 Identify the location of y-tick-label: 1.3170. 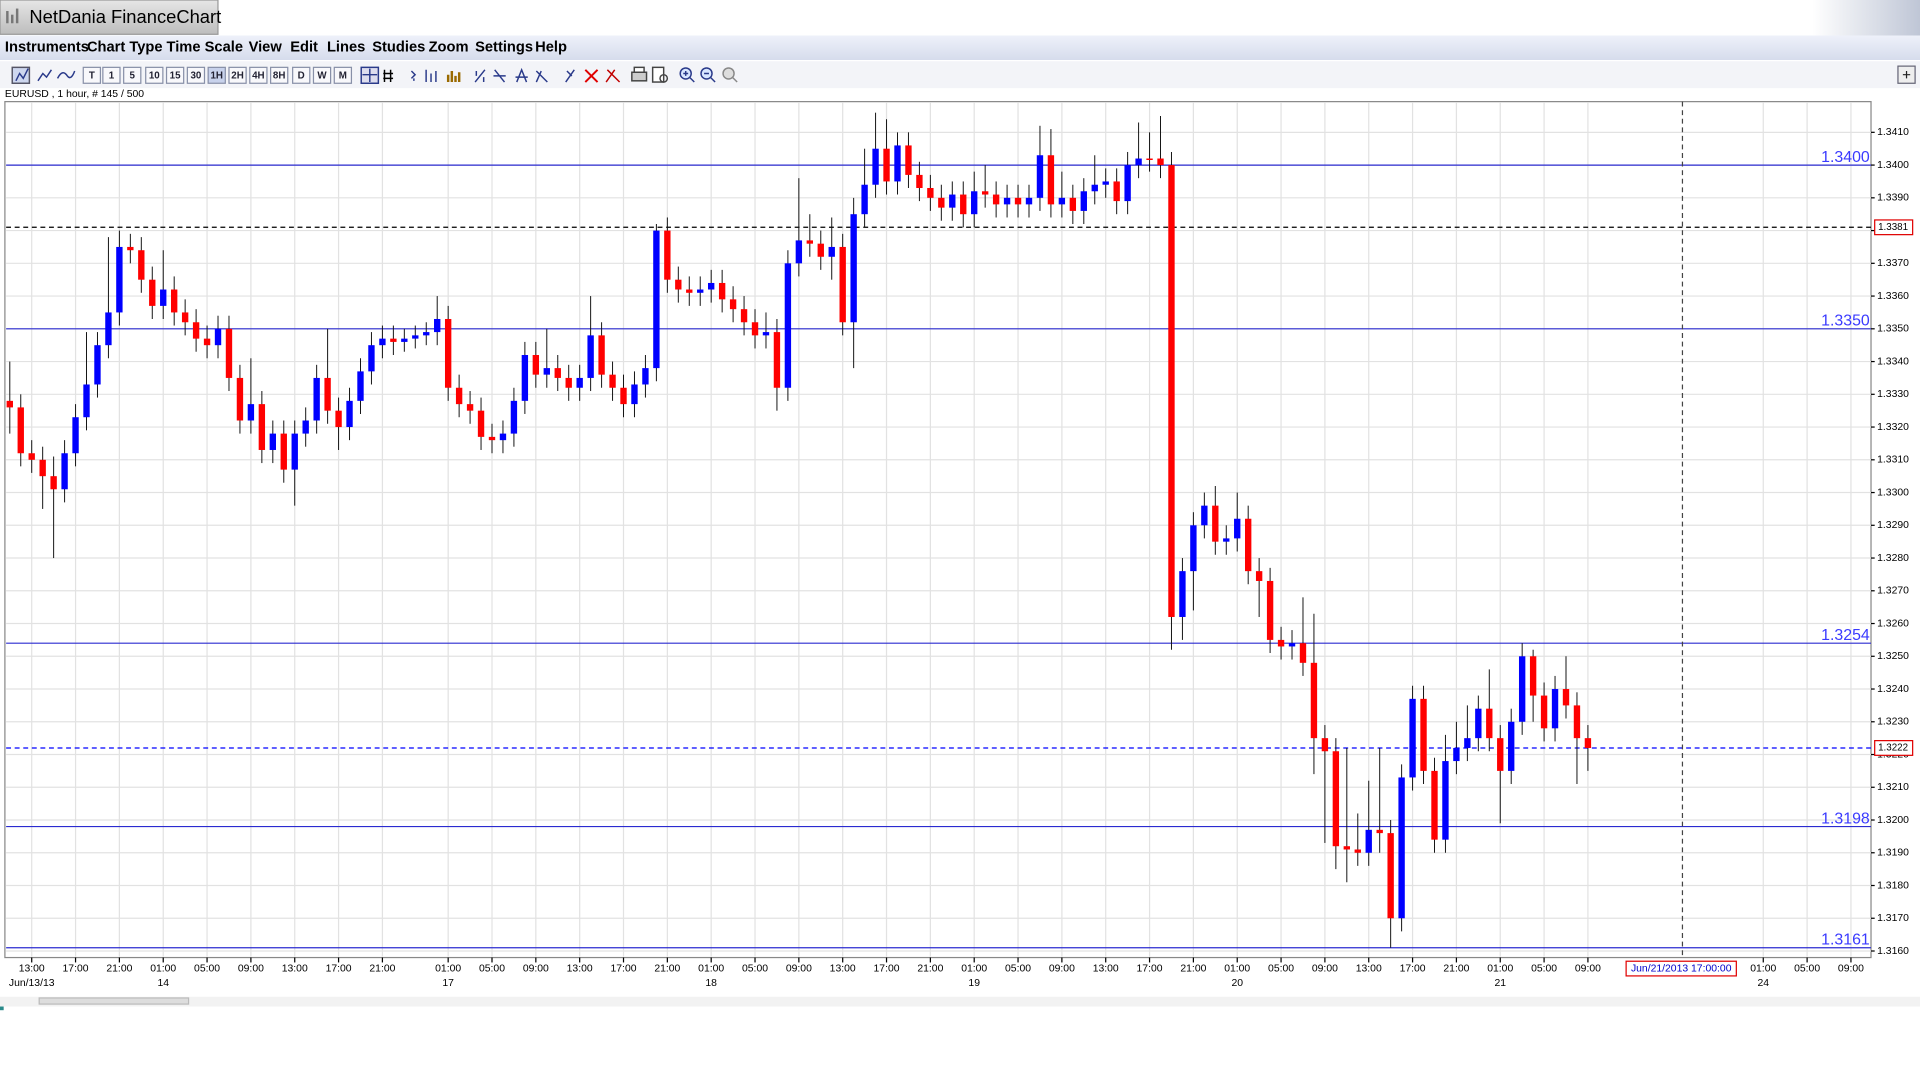
(1893, 918).